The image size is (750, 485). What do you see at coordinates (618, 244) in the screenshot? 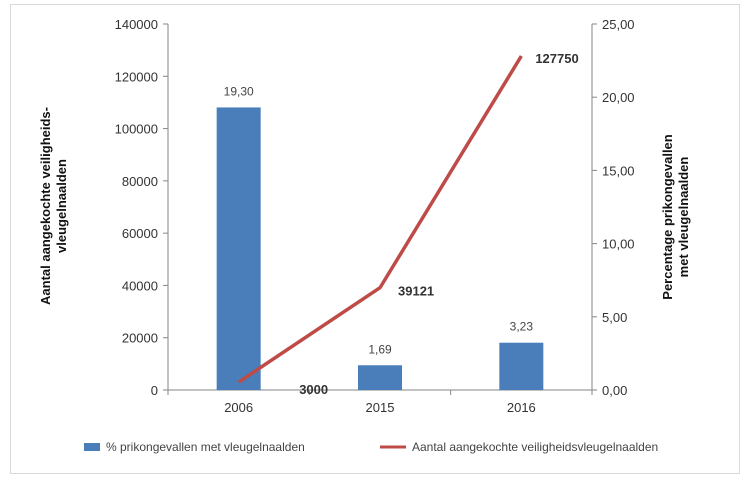
I see `right-tick-label: 10,00` at bounding box center [618, 244].